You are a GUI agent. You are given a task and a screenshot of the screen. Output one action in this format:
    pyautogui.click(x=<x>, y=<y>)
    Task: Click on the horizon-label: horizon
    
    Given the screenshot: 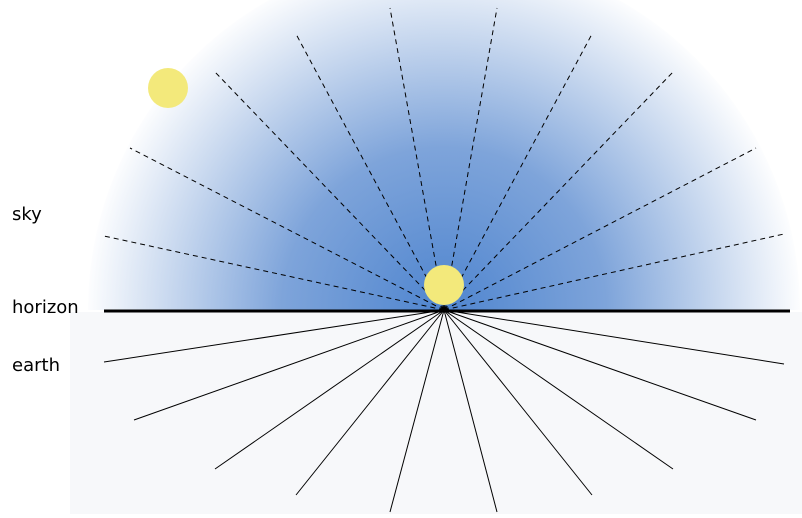 What is the action you would take?
    pyautogui.click(x=45, y=307)
    